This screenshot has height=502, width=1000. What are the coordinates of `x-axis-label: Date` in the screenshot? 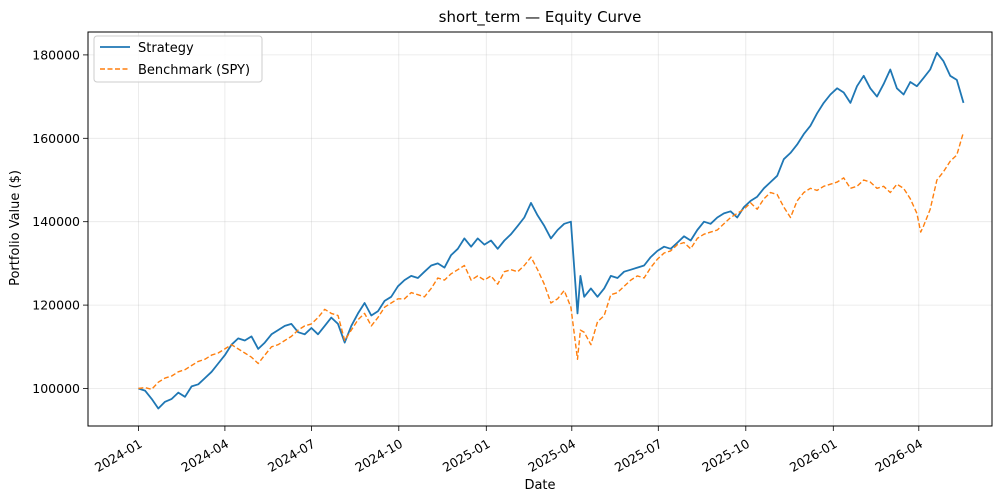 It's located at (539, 485).